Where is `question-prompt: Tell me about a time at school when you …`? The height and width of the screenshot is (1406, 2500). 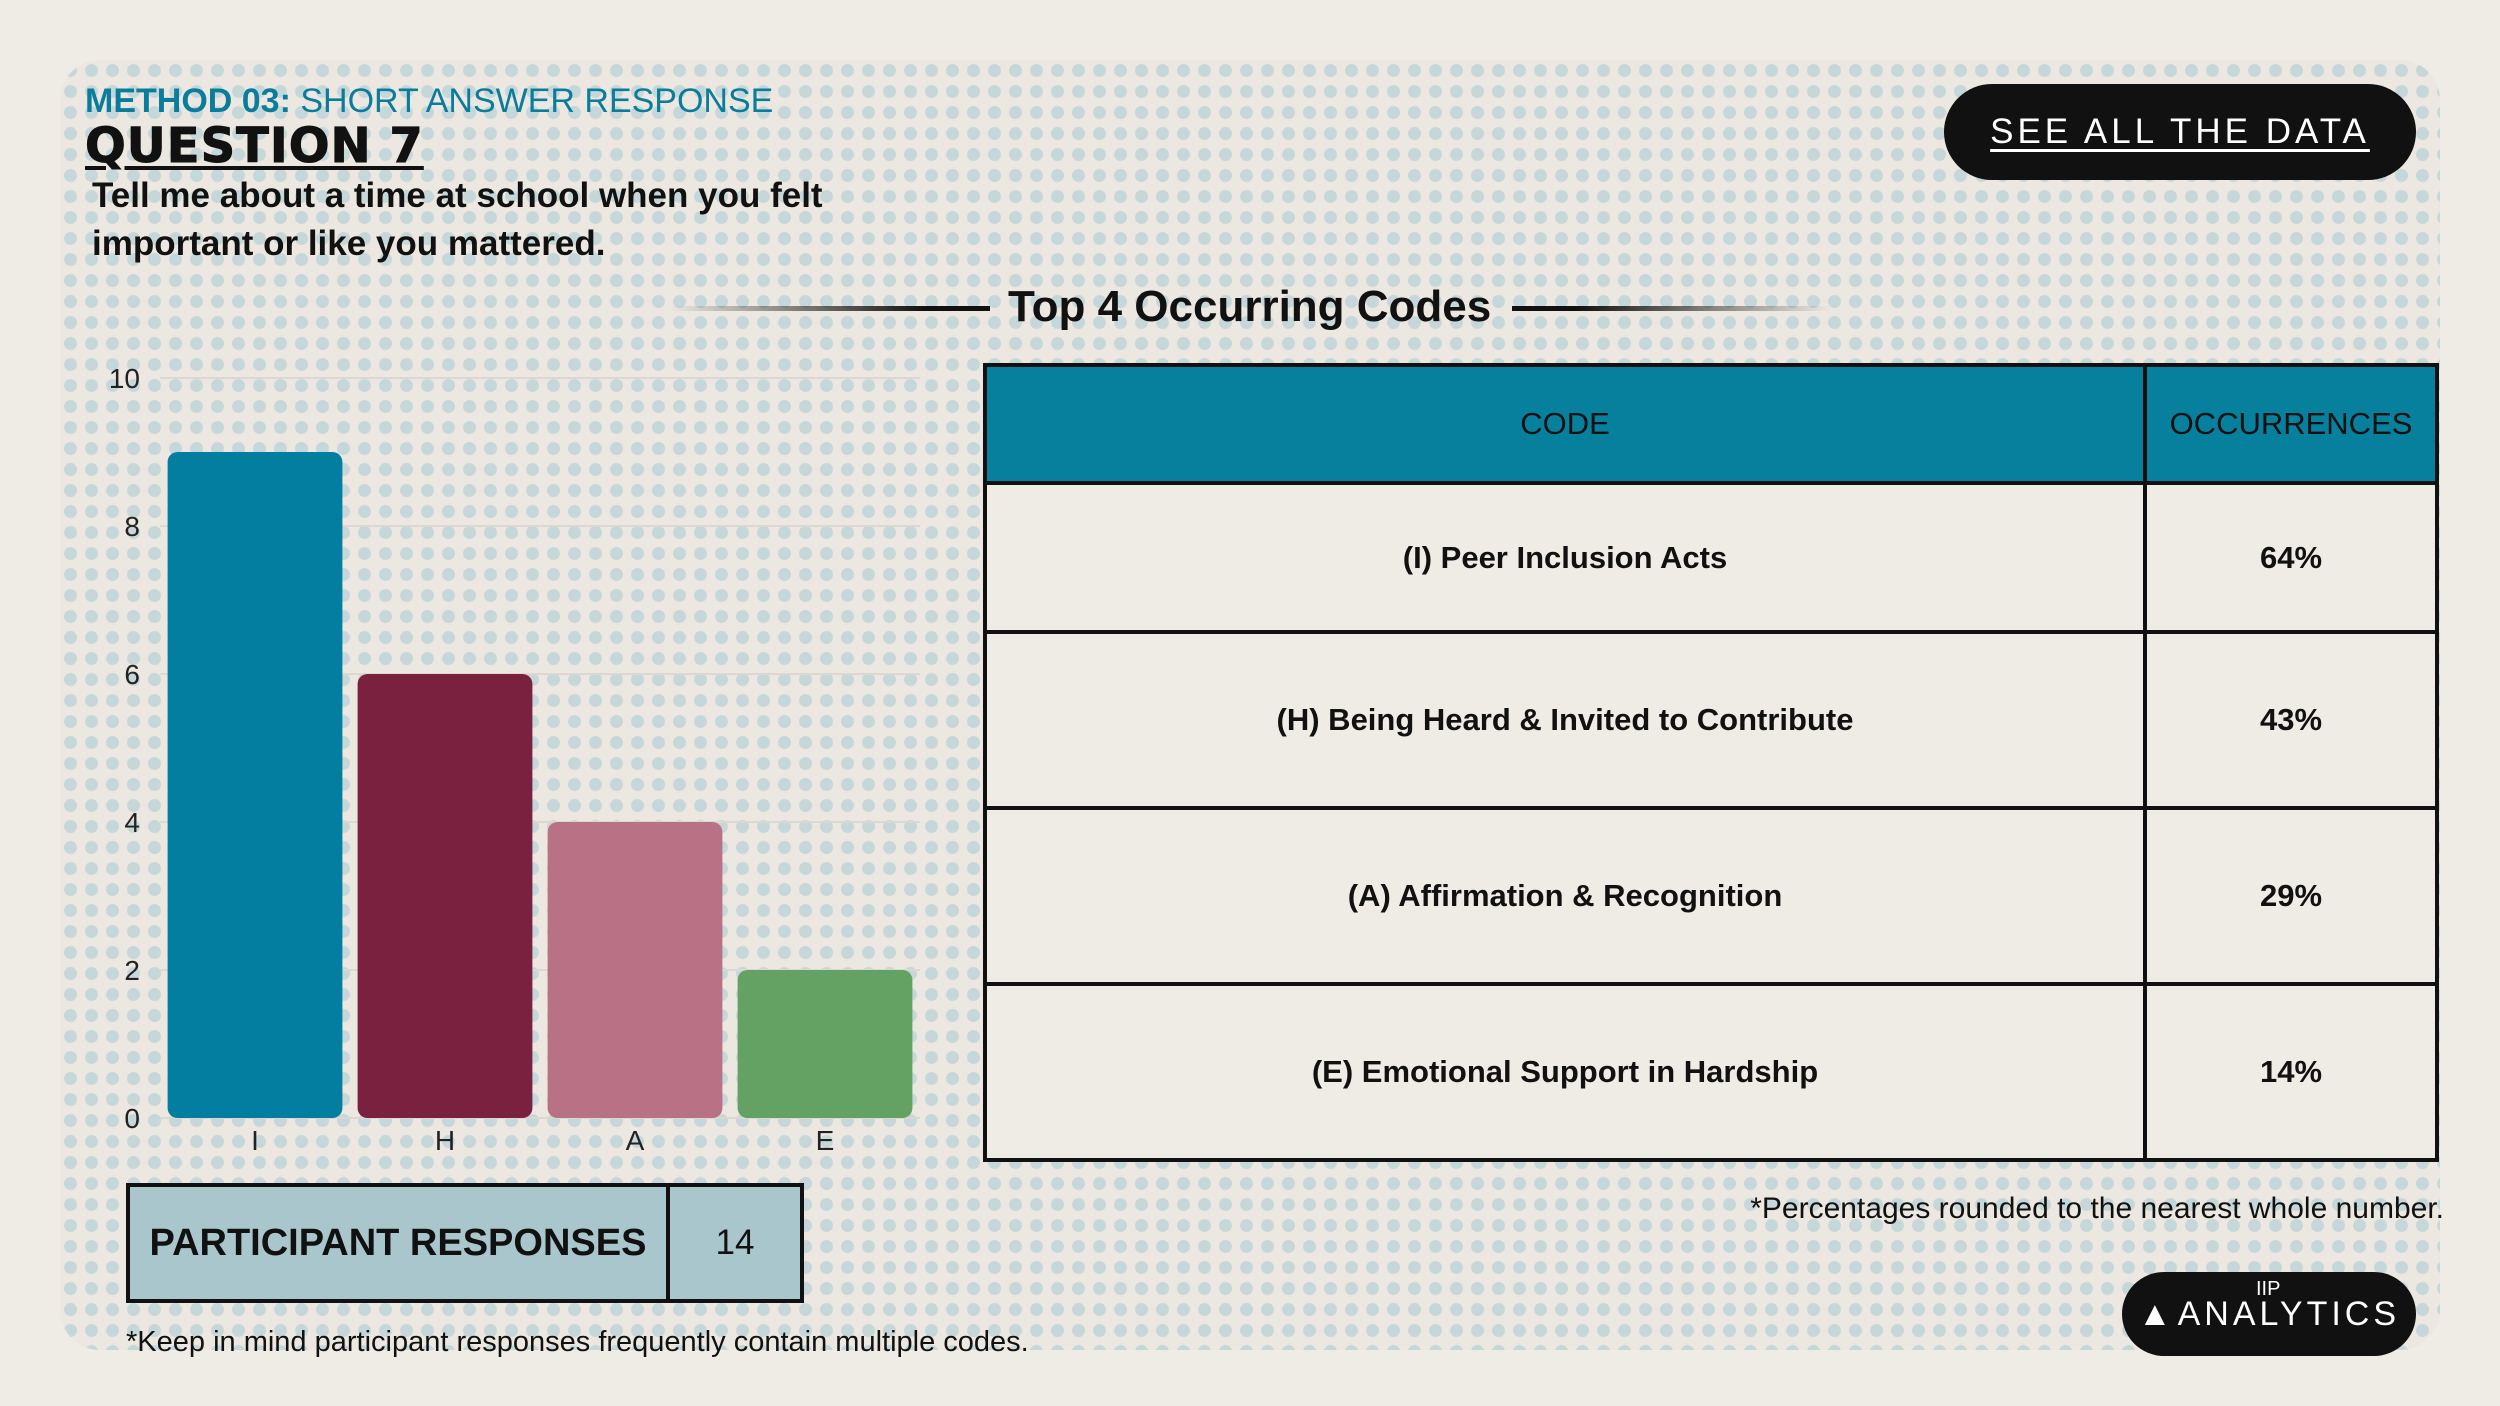 question-prompt: Tell me about a time at school when you … is located at coordinates (457, 219).